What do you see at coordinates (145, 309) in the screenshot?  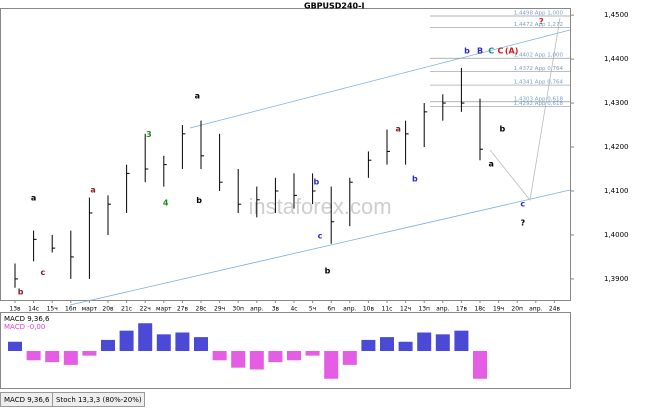 I see `x-tick-label: 22ч` at bounding box center [145, 309].